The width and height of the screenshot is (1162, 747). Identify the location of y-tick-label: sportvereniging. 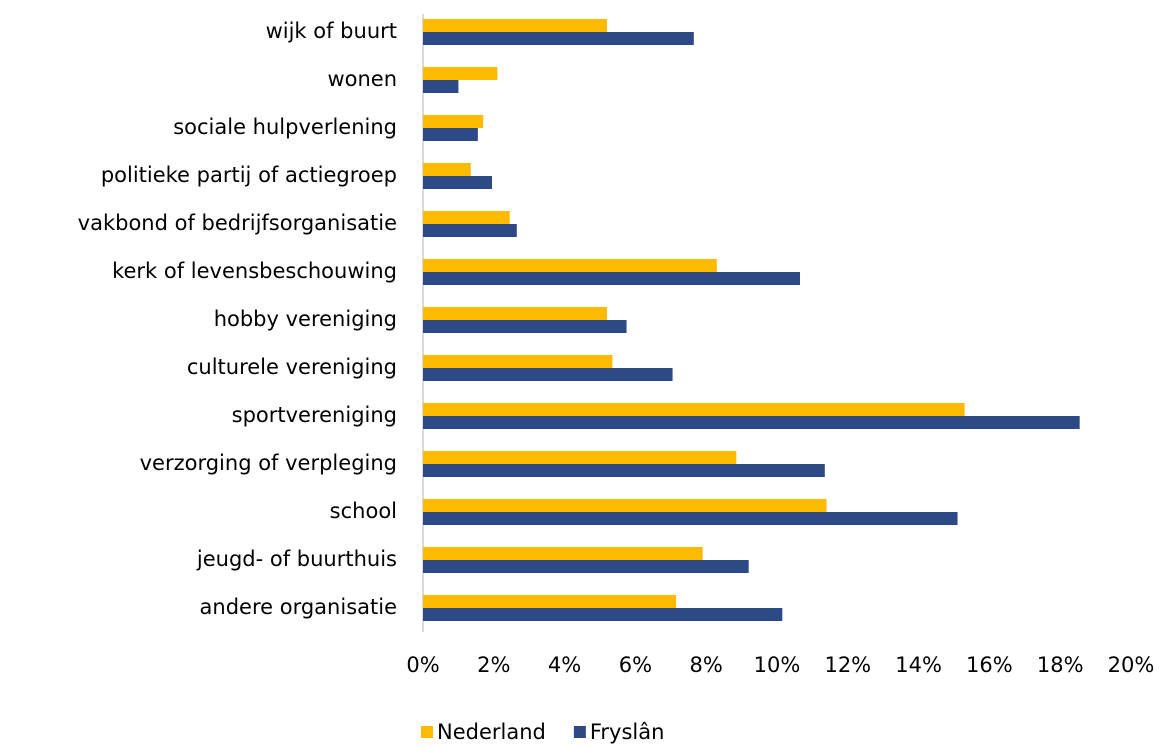
(314, 415).